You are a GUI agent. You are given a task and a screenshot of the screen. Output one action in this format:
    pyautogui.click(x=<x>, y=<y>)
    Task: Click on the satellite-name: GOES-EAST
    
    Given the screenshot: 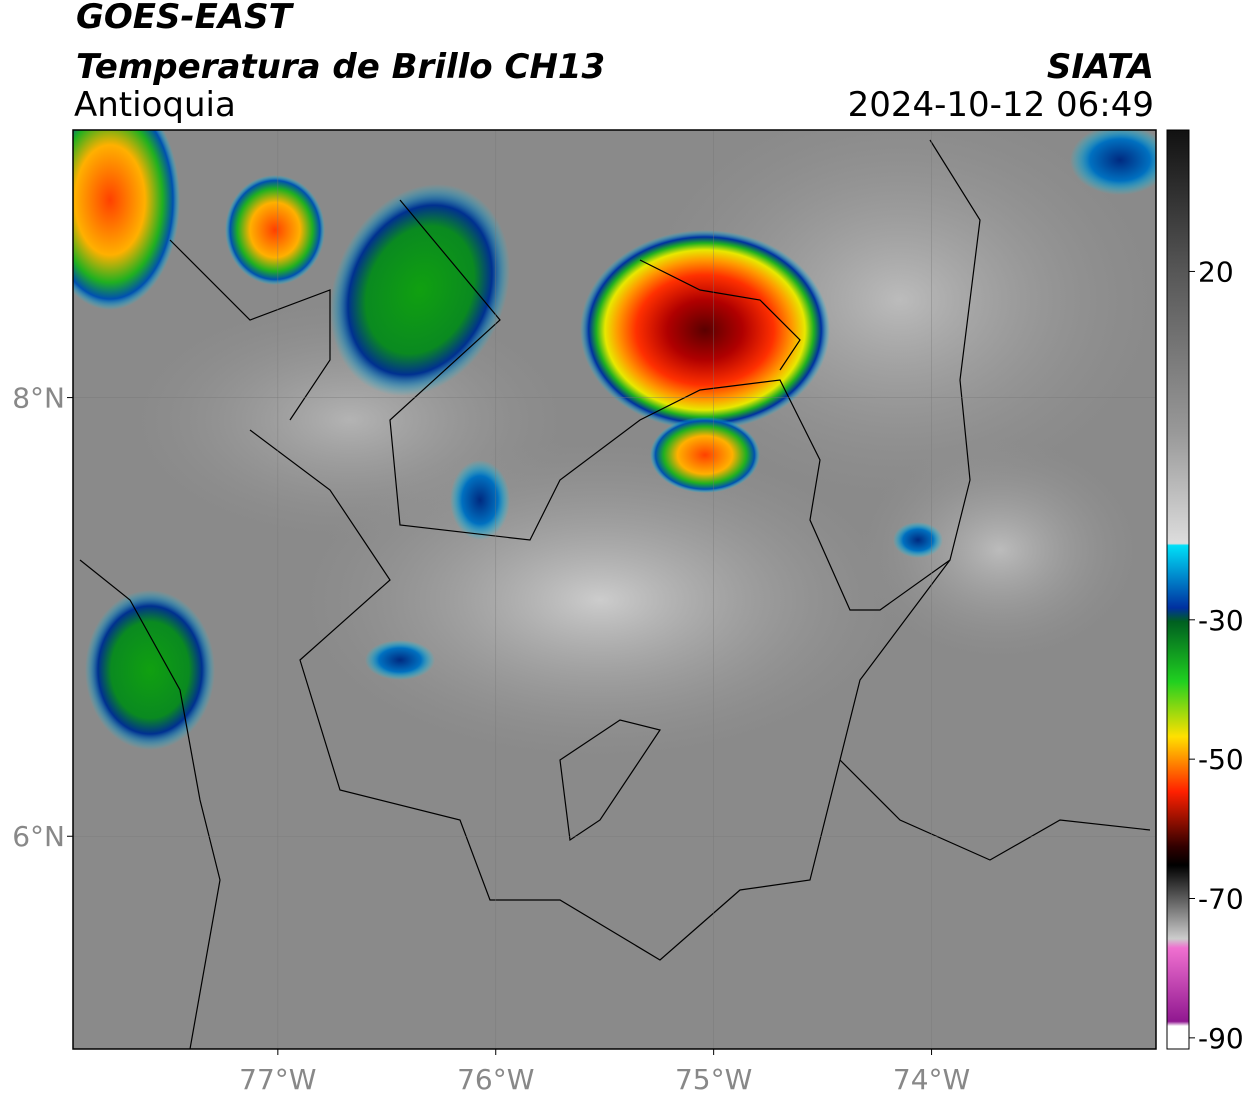 What is the action you would take?
    pyautogui.click(x=185, y=18)
    